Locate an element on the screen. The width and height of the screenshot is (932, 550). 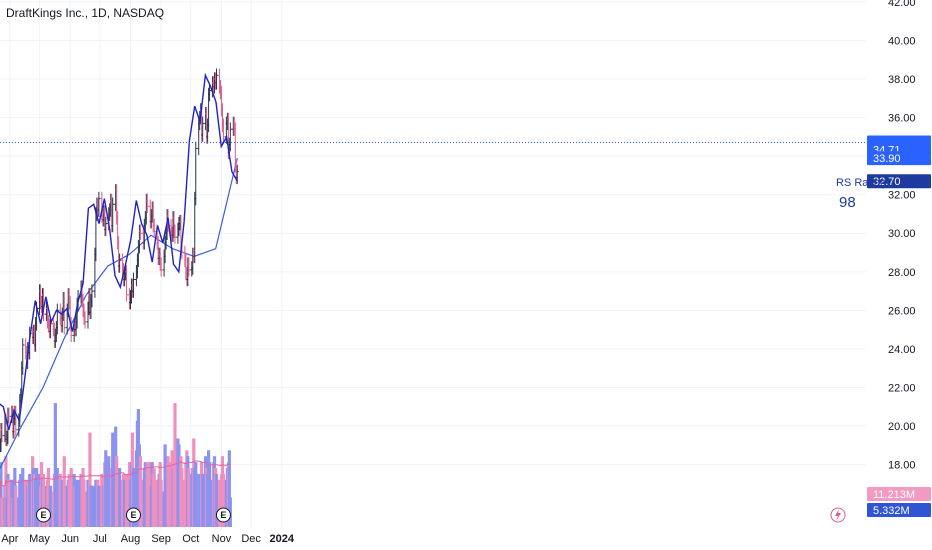
rs-price-badge: 32.70 is located at coordinates (899, 181).